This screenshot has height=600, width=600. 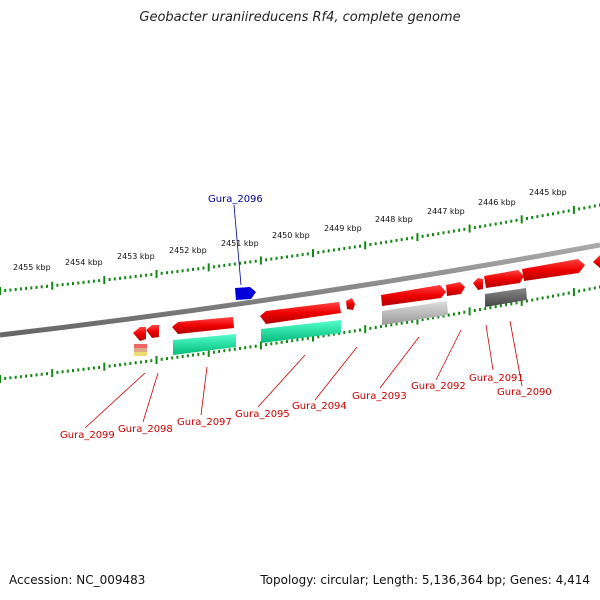 I want to click on gene-leader-lines, so click(x=303, y=374).